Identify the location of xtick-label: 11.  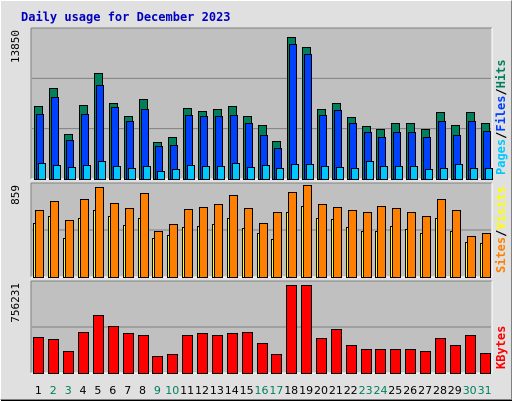
(187, 390).